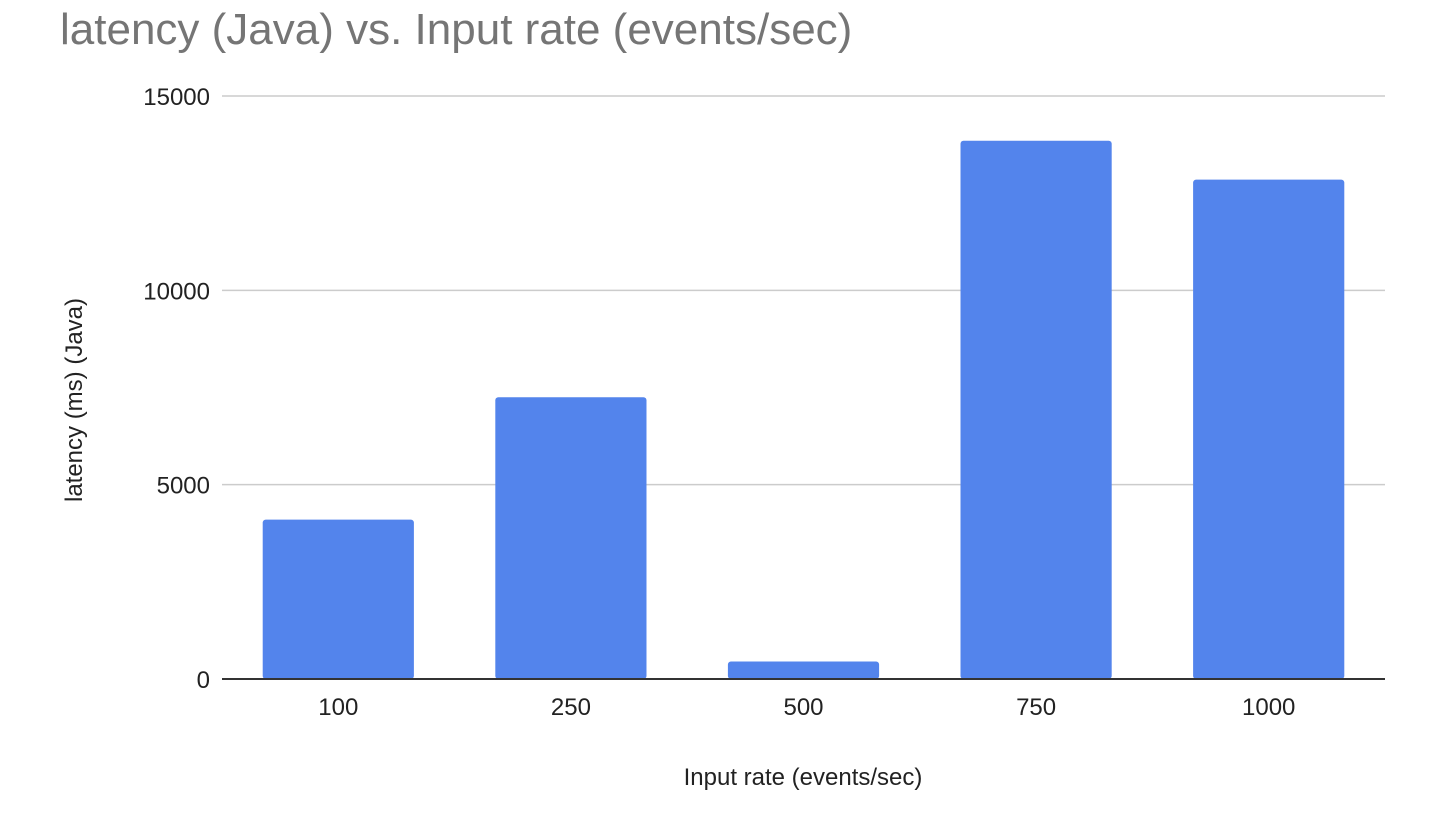 The image size is (1442, 830). I want to click on y-tick-label: 0, so click(203, 680).